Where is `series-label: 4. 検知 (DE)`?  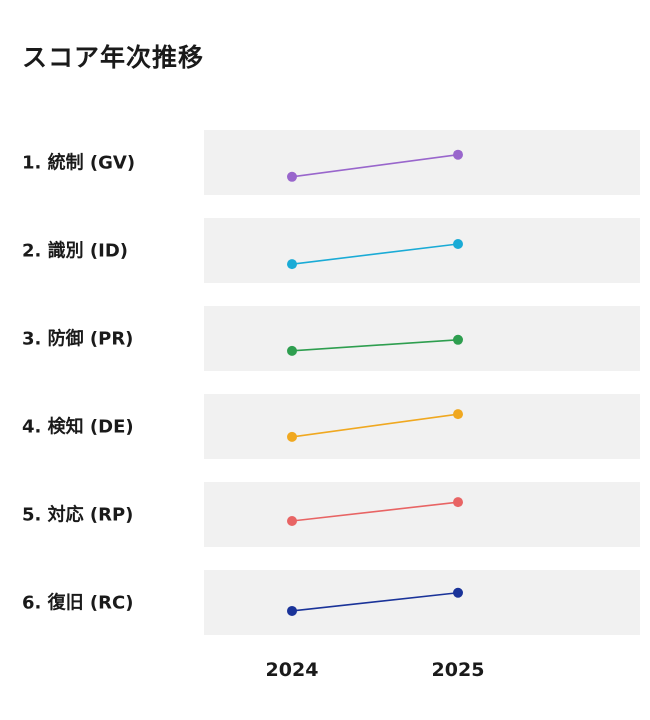 series-label: 4. 検知 (DE) is located at coordinates (78, 427).